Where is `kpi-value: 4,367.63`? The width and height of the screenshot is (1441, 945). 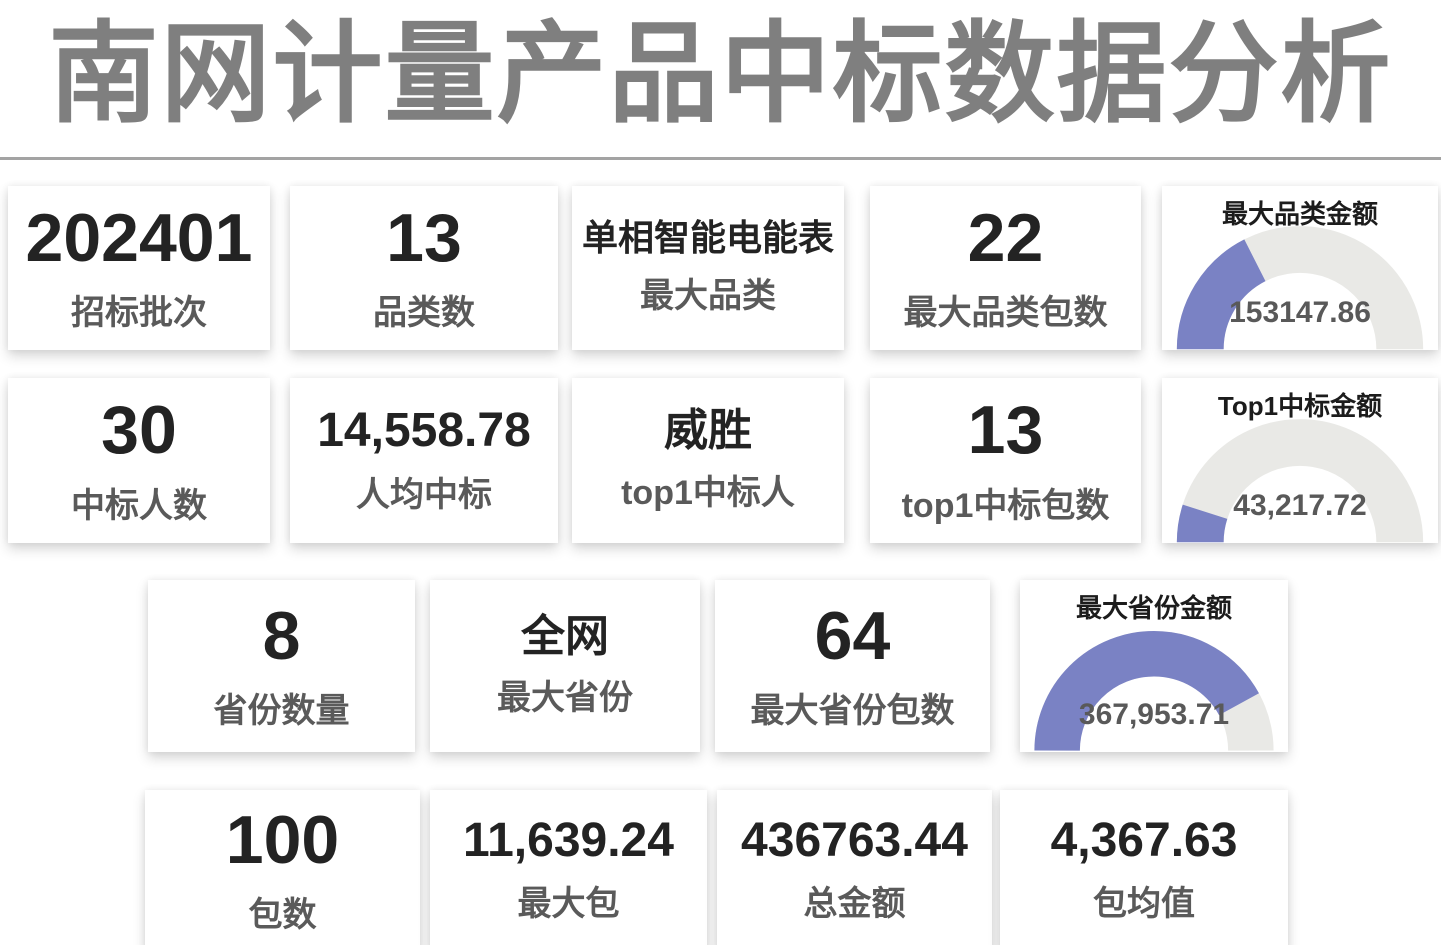 kpi-value: 4,367.63 is located at coordinates (1144, 840).